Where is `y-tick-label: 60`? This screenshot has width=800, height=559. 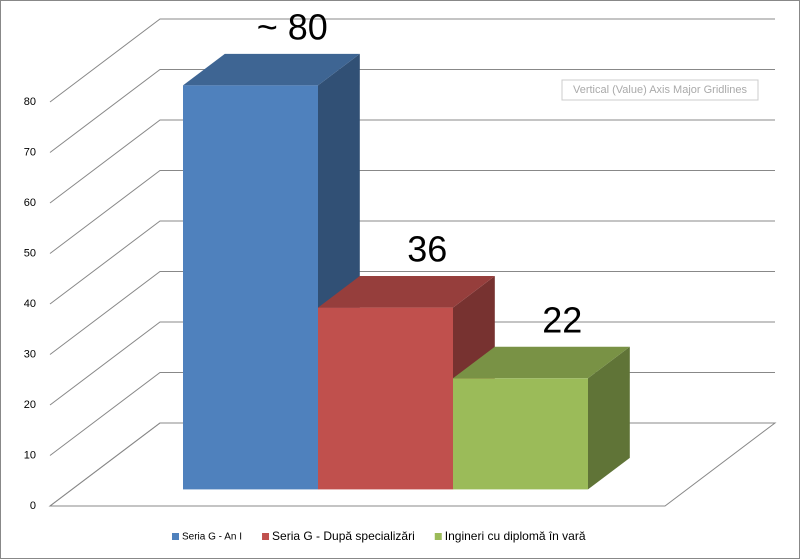 y-tick-label: 60 is located at coordinates (30, 203).